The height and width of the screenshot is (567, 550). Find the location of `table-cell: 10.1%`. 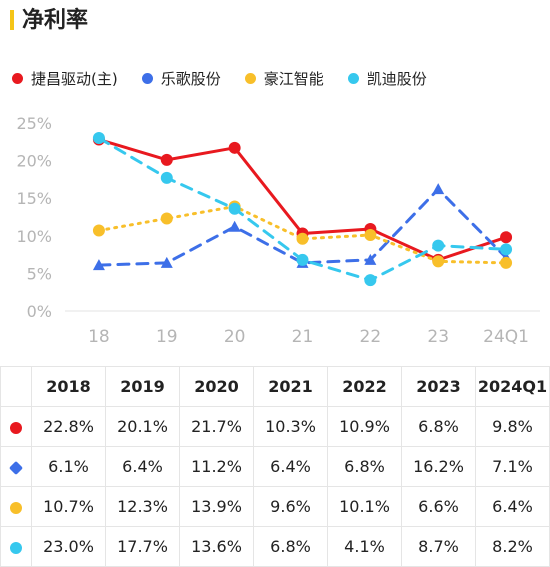

table-cell: 10.1% is located at coordinates (364, 506).